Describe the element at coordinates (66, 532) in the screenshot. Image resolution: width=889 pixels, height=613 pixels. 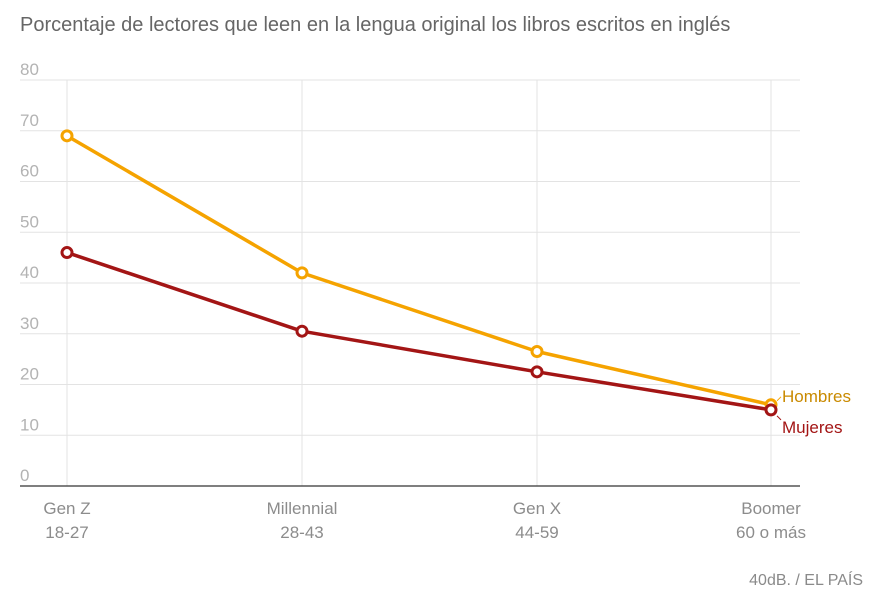
I see `x-tick-sublabel: 18-27` at that location.